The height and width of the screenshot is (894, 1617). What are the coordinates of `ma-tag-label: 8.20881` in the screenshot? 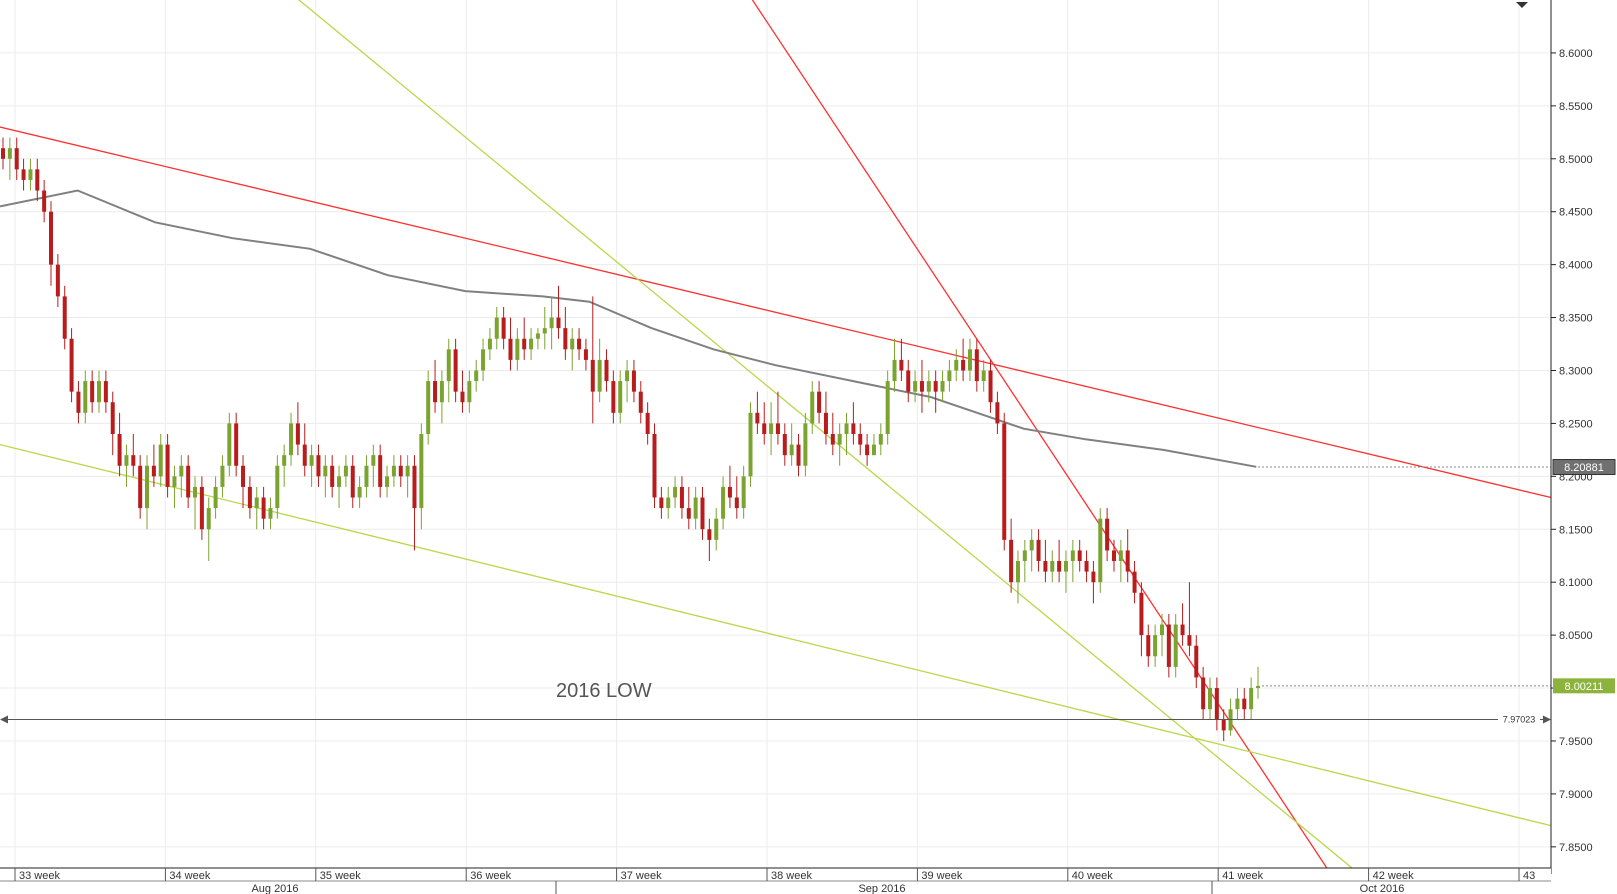 It's located at (1584, 468).